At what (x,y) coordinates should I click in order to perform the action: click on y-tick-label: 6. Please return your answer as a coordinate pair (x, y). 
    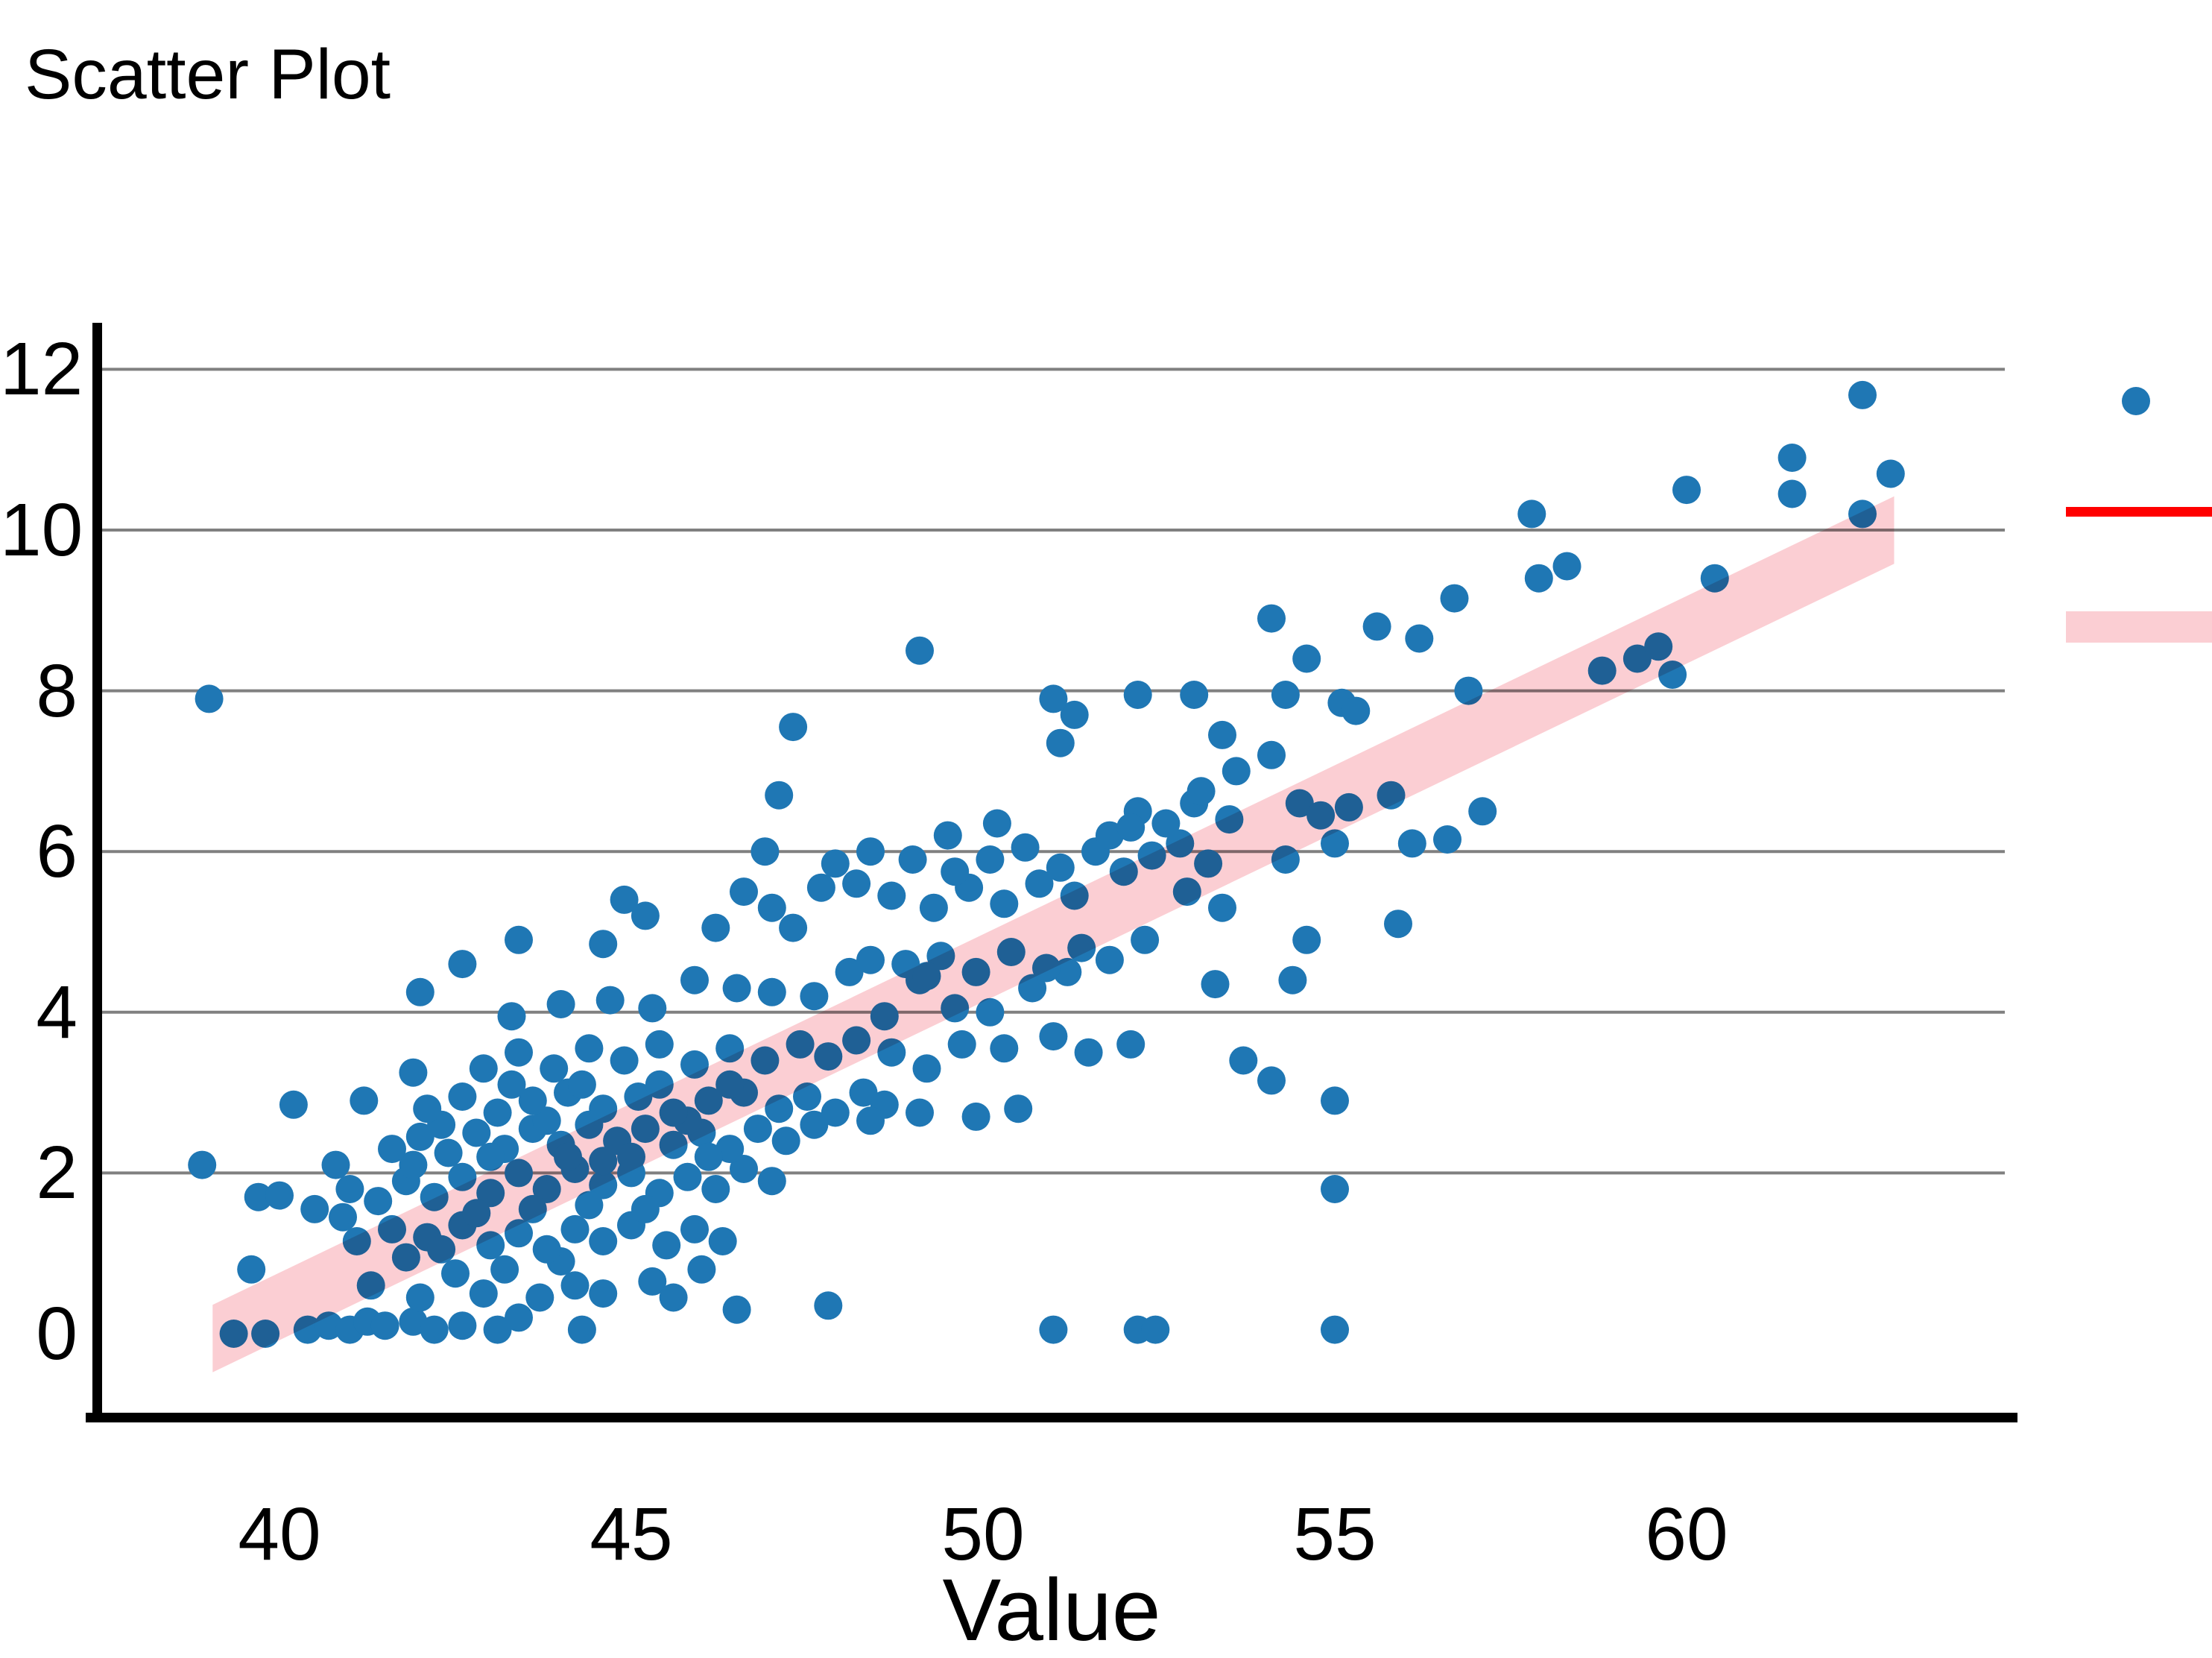
    Looking at the image, I should click on (57, 852).